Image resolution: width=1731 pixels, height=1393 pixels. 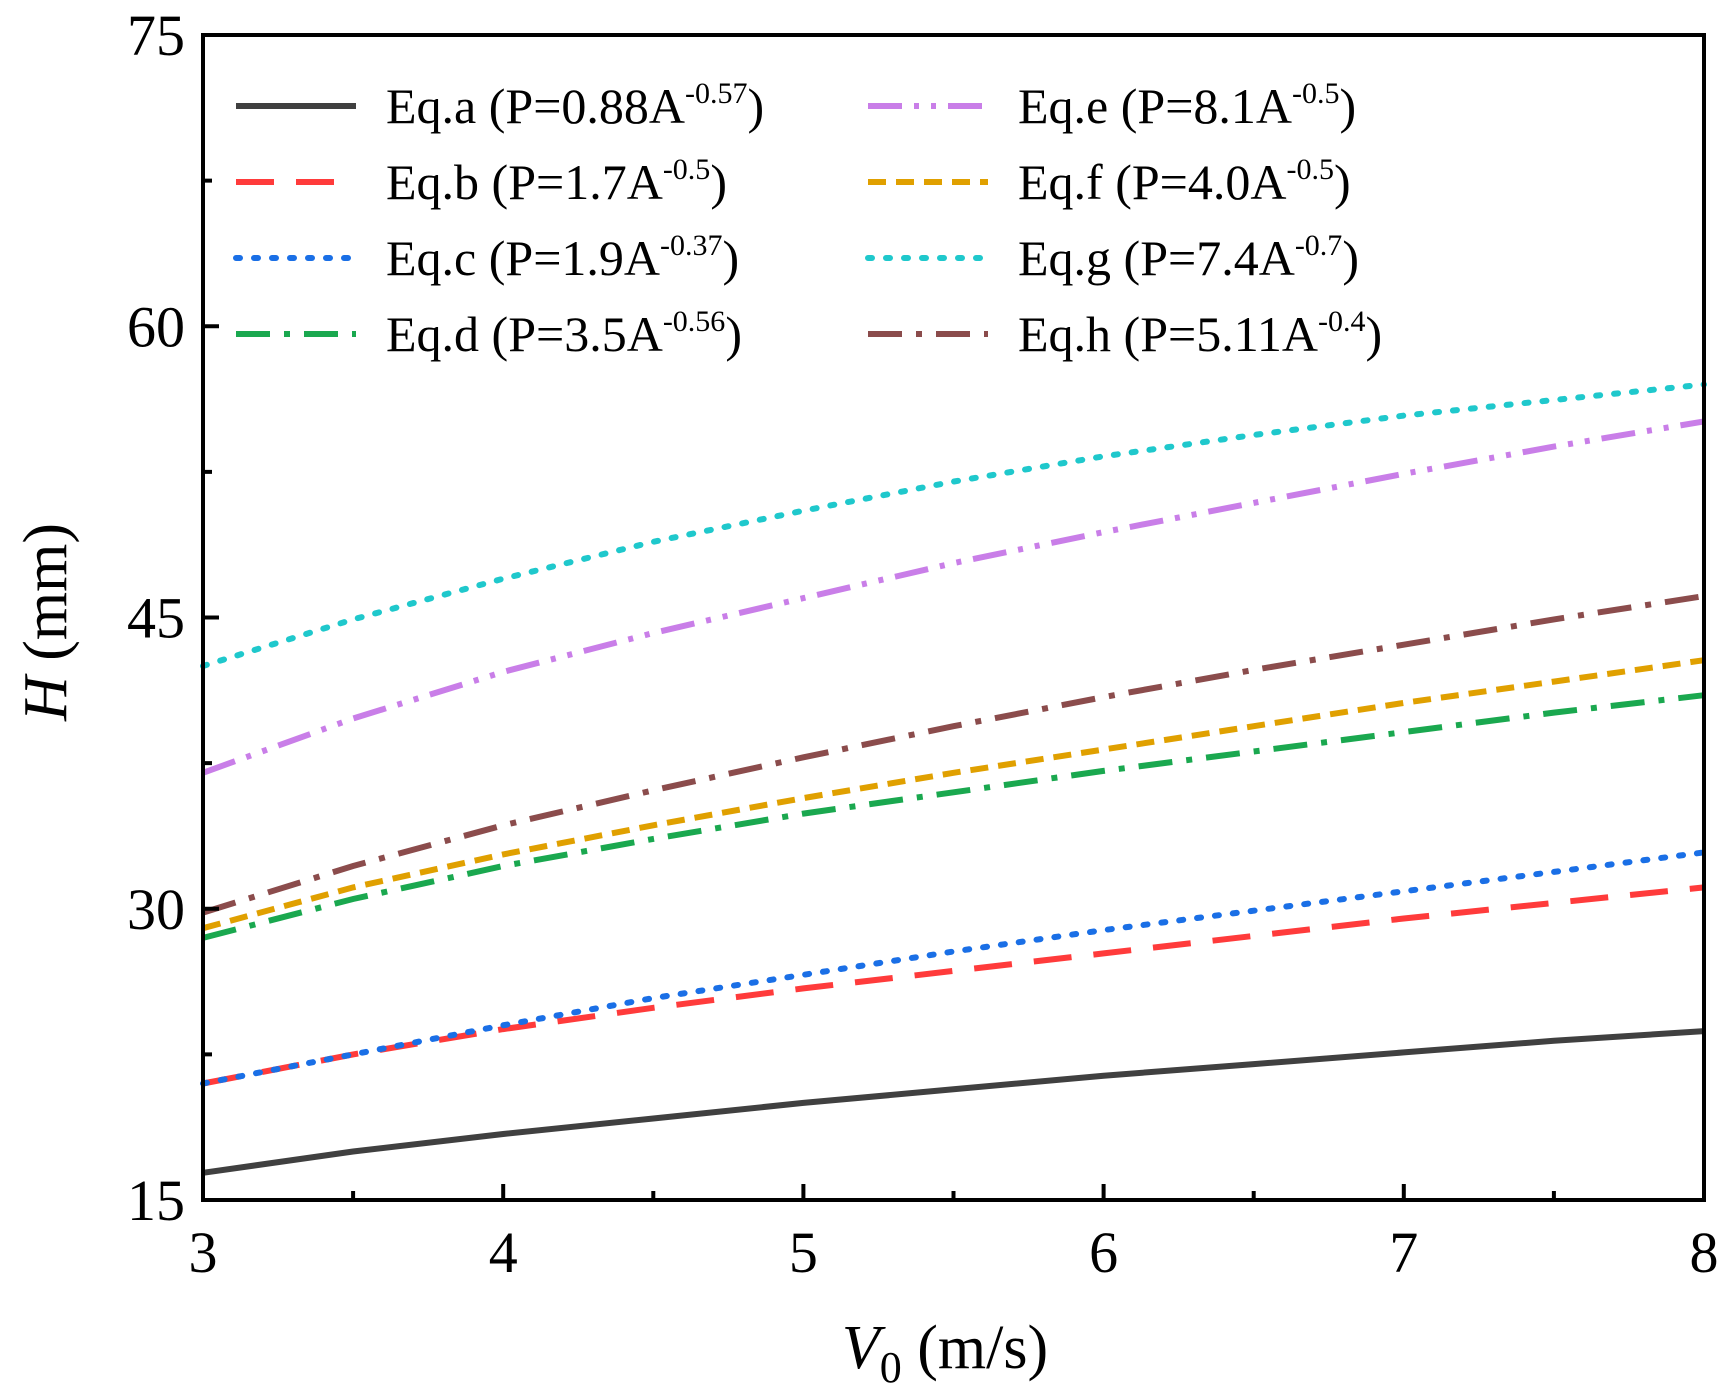 What do you see at coordinates (1403, 1252) in the screenshot?
I see `x-tick-label: 7` at bounding box center [1403, 1252].